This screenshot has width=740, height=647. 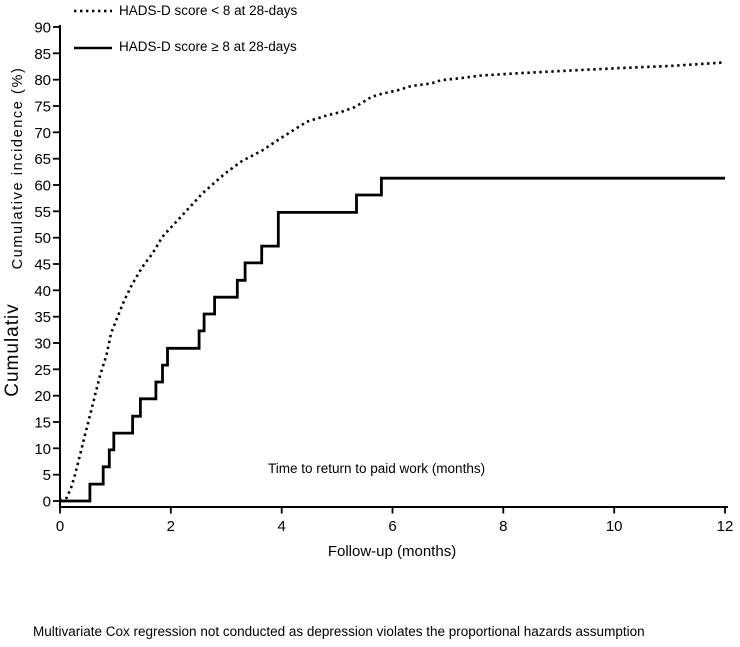 What do you see at coordinates (208, 46) in the screenshot?
I see `legend-label-solid: HADS-D score ≥ 8 at 28-days` at bounding box center [208, 46].